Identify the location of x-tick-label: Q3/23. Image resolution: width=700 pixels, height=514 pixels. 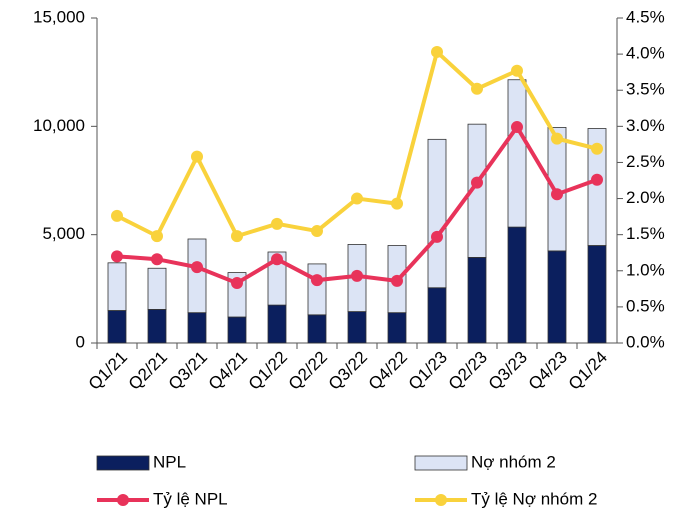
(508, 371).